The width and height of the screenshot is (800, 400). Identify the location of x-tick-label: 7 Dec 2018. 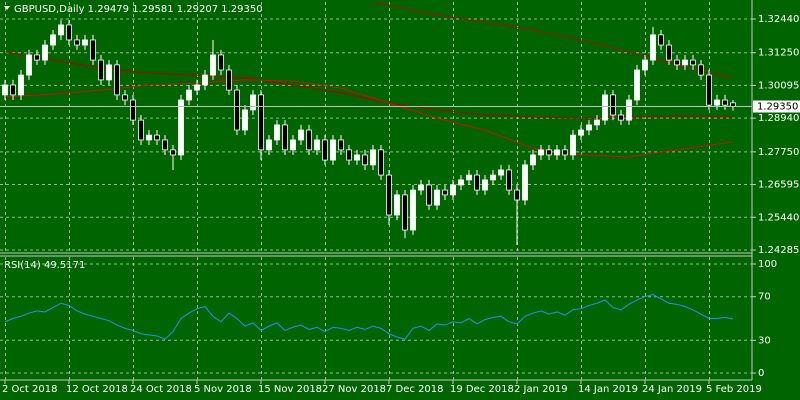
(415, 389).